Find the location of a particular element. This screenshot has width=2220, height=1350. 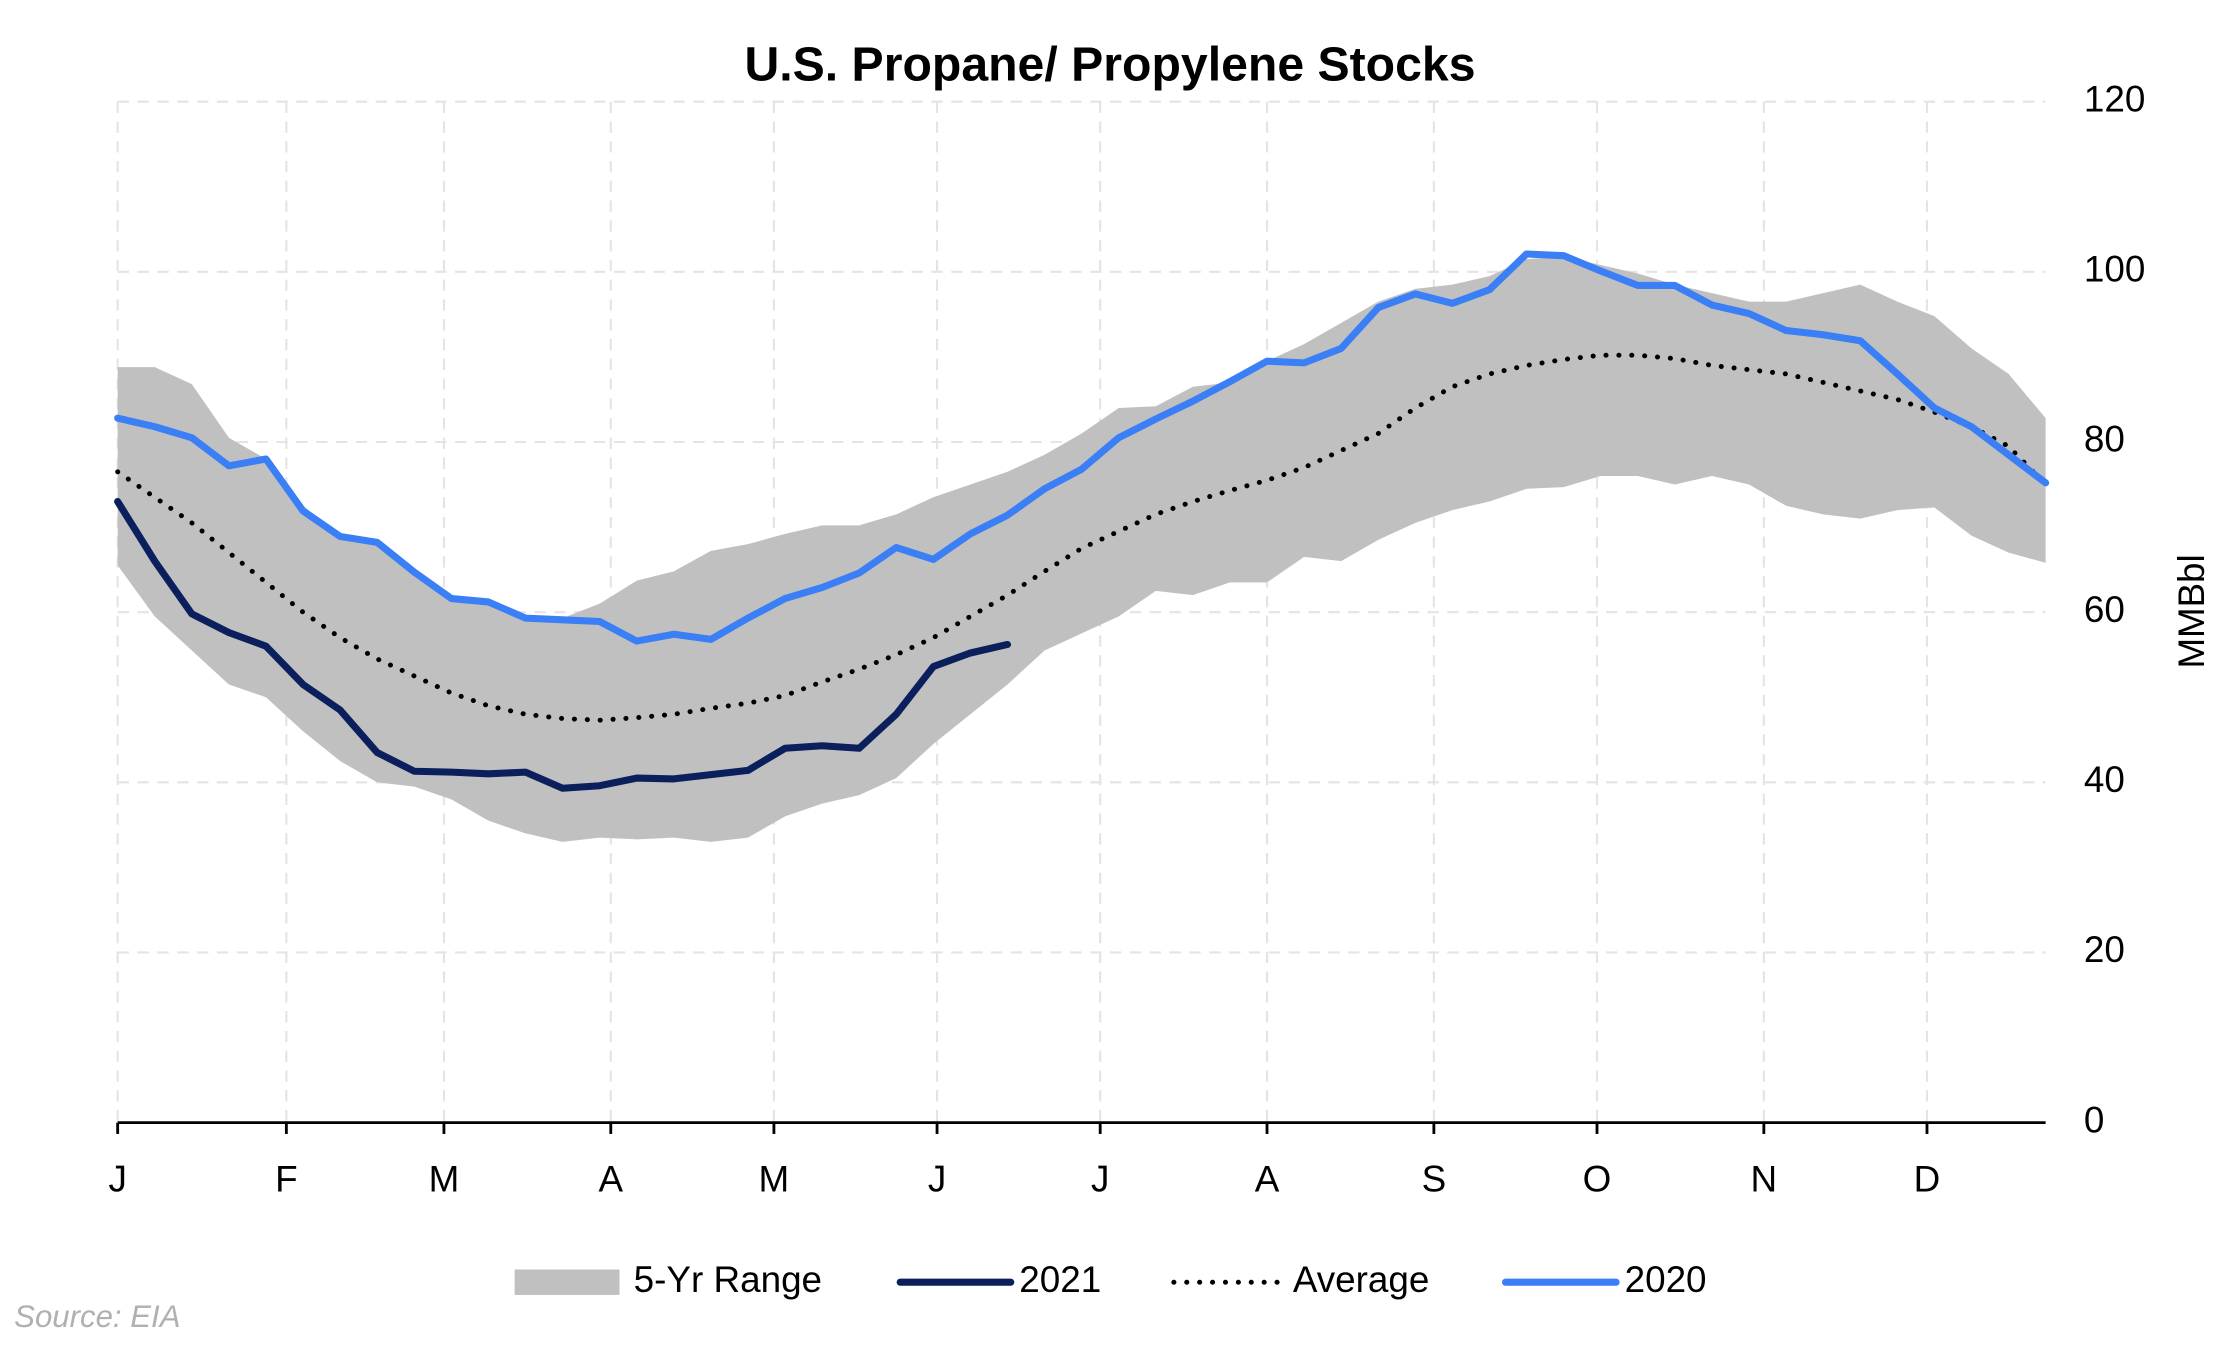

x-tick-label: D is located at coordinates (1927, 1179).